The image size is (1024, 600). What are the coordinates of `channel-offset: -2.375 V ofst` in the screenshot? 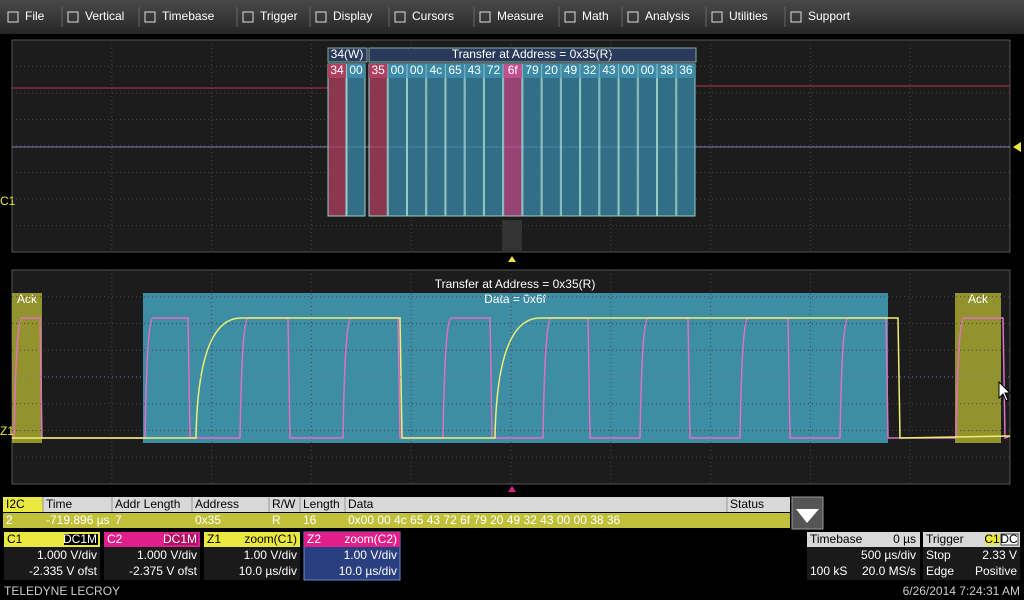 It's located at (163, 571).